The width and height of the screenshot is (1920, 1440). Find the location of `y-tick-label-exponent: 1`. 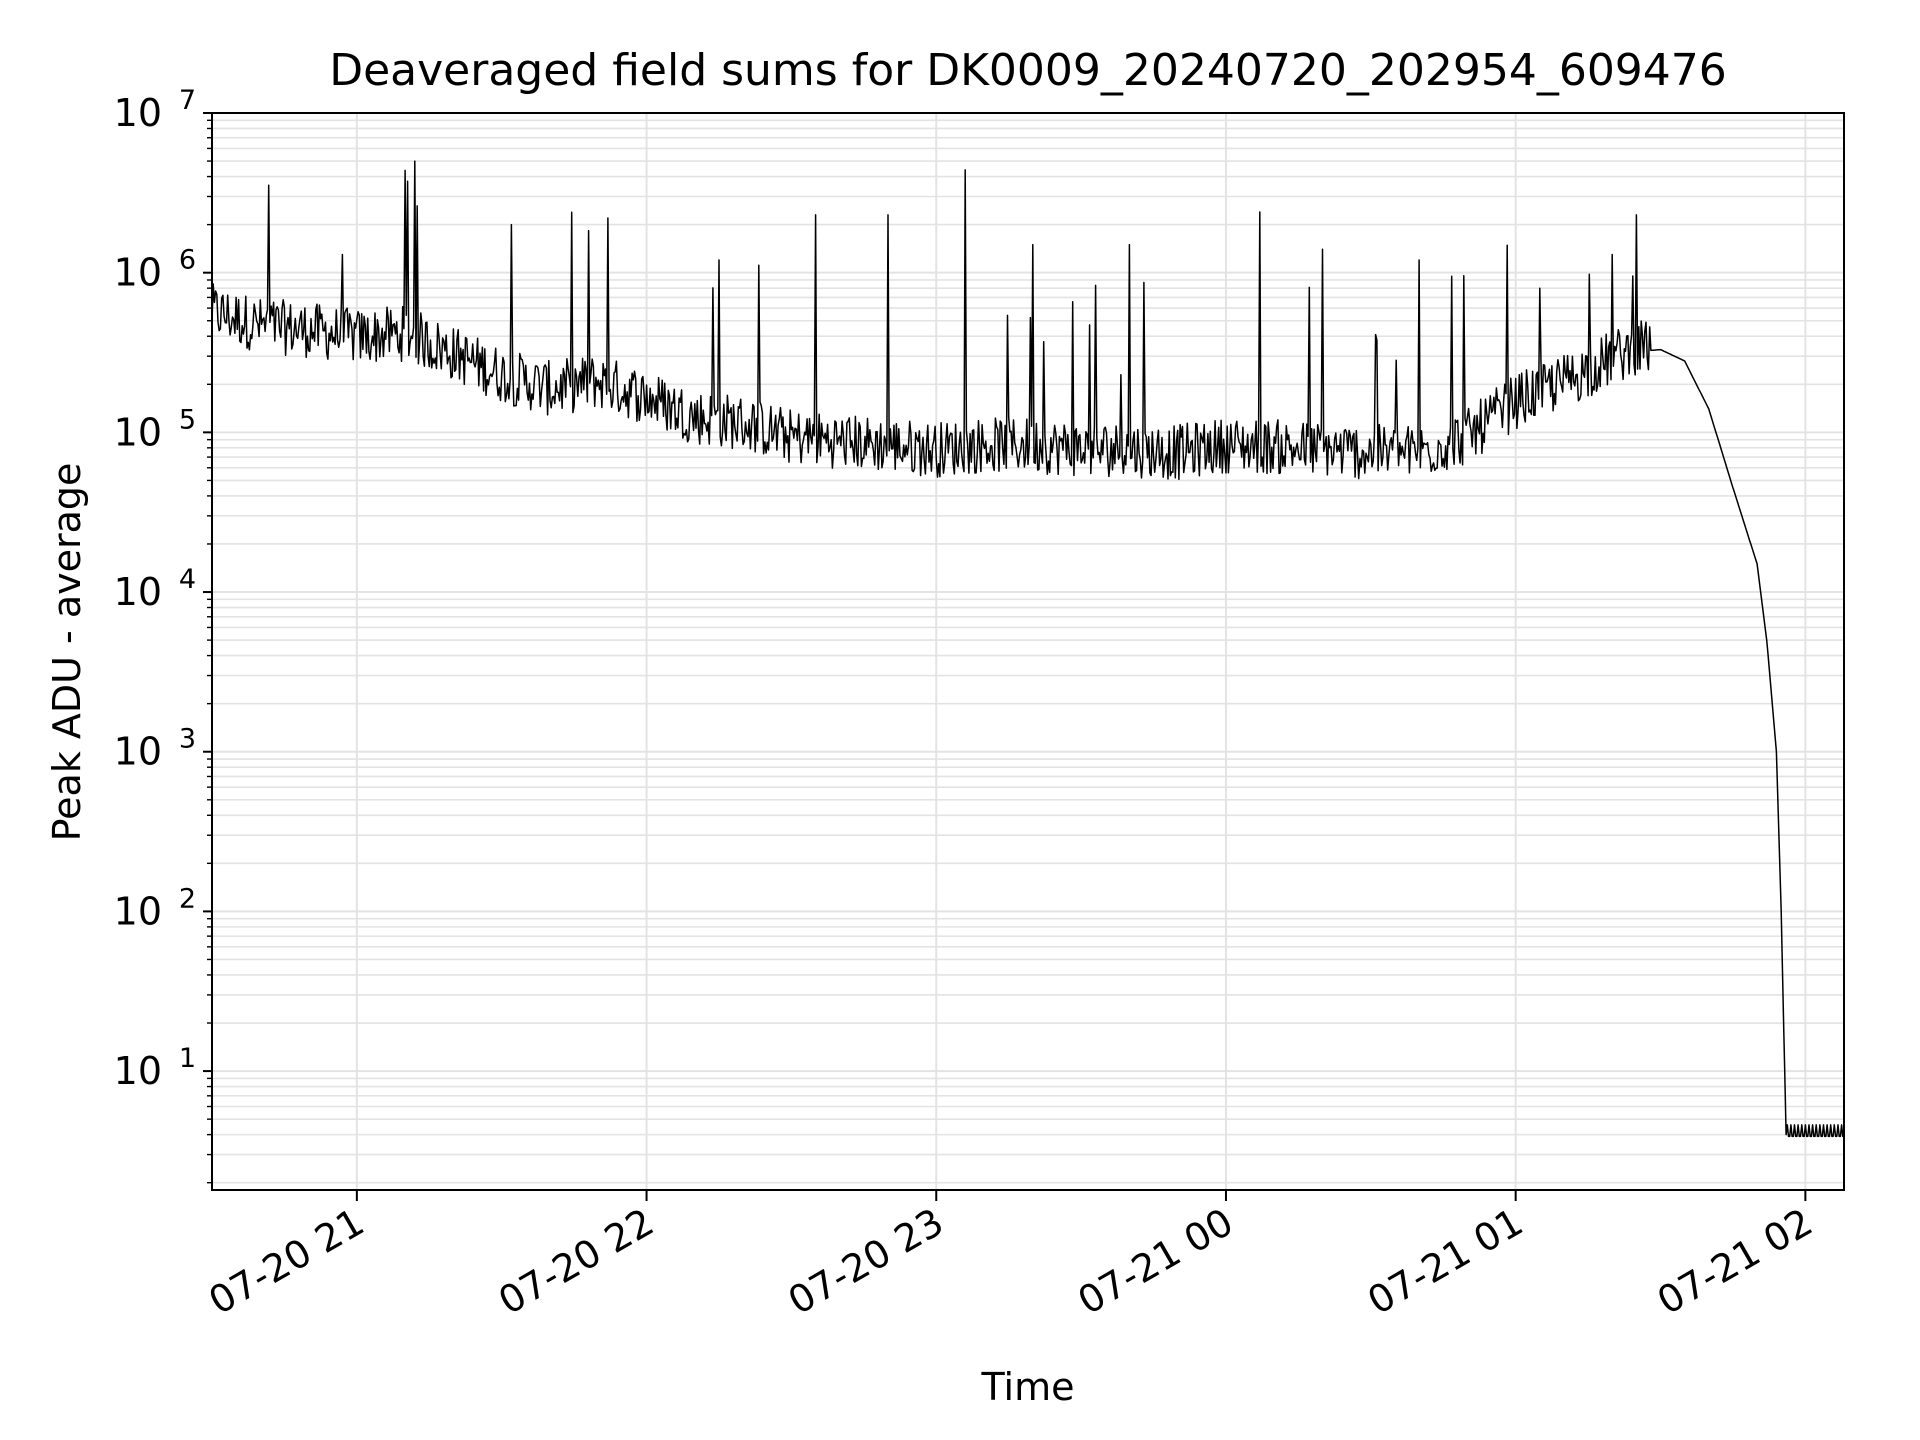

y-tick-label-exponent: 1 is located at coordinates (187, 1058).